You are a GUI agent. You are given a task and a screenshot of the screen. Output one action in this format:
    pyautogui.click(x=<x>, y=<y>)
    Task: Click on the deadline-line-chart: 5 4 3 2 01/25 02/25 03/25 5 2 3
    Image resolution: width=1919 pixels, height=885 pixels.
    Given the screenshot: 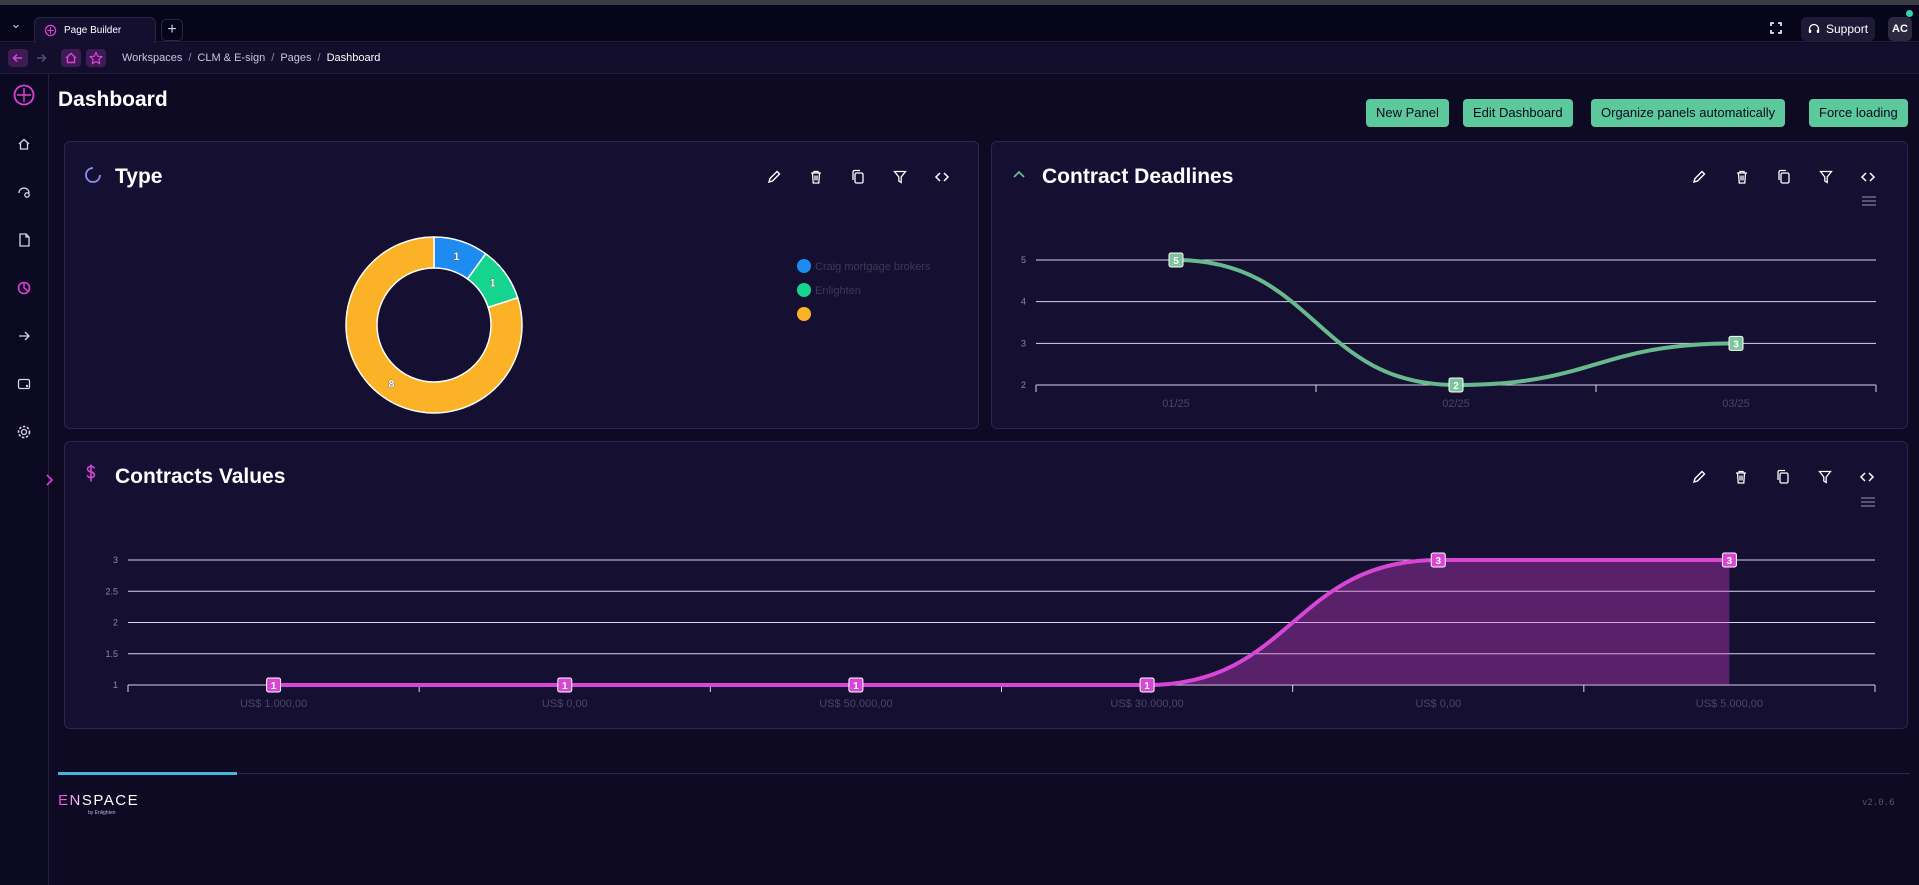 What is the action you would take?
    pyautogui.click(x=1449, y=331)
    